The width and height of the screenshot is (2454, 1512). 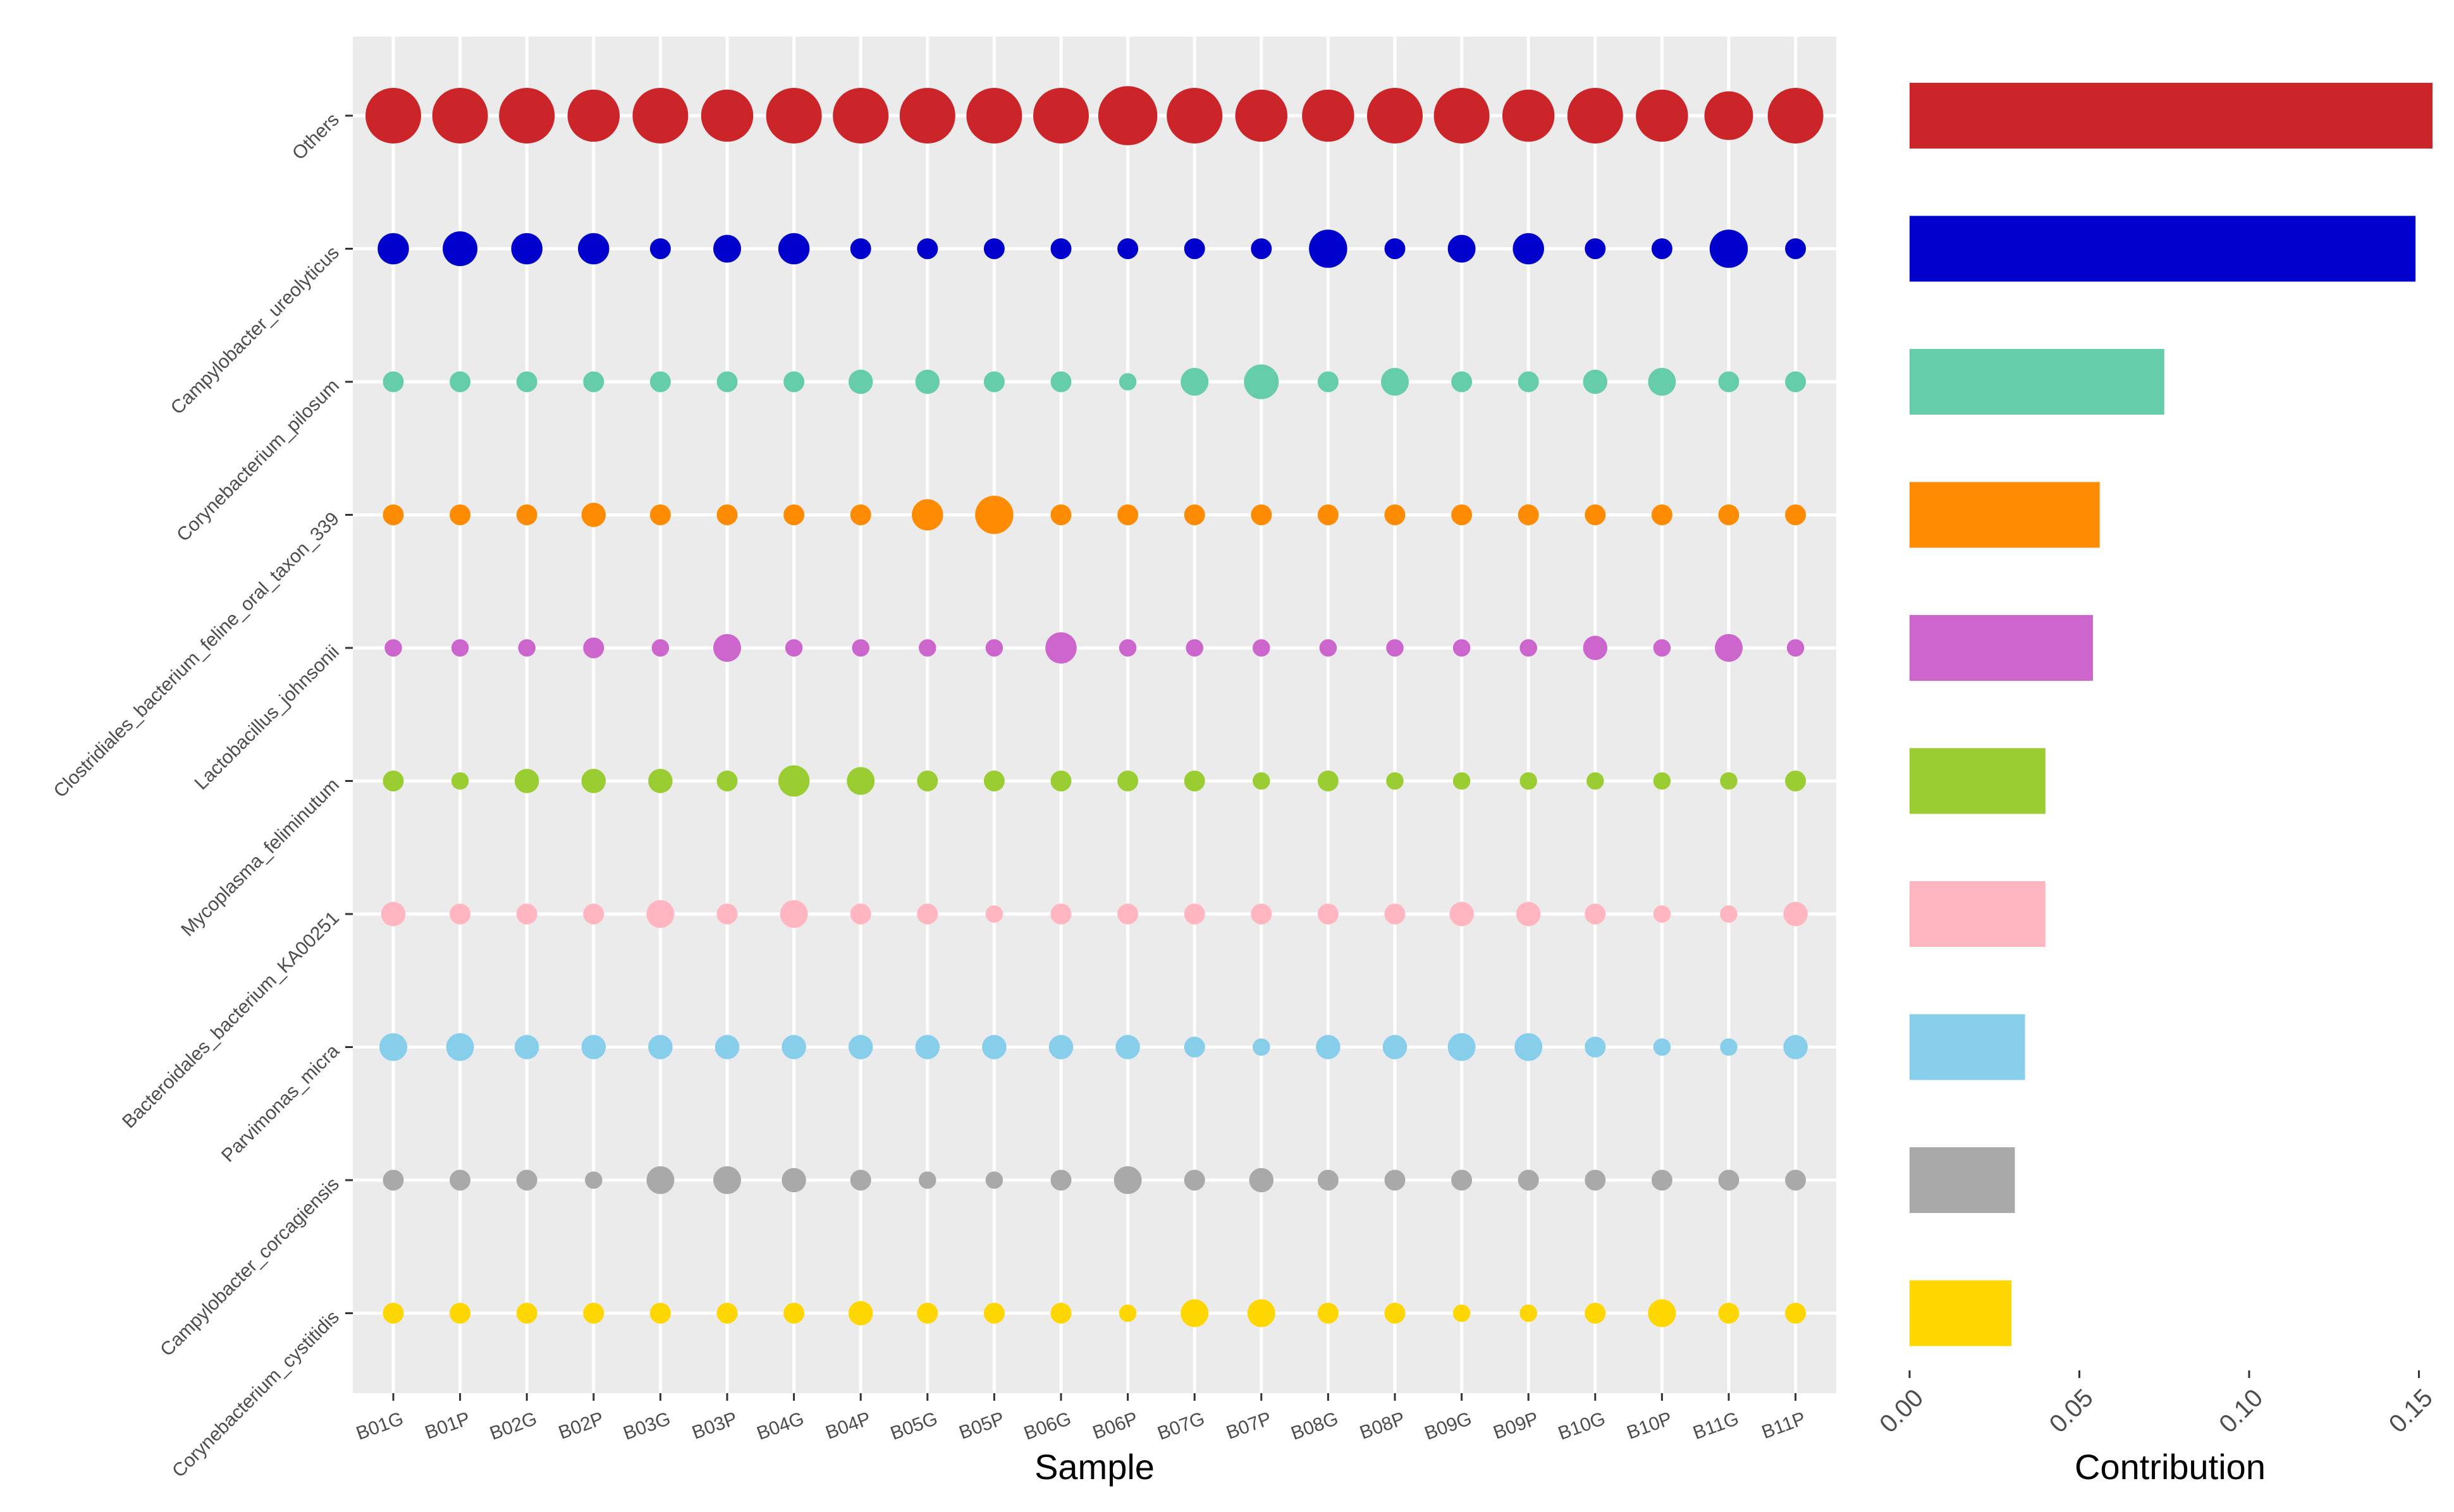 What do you see at coordinates (2170, 1467) in the screenshot?
I see `bar-chart-x-axis-title: Contribution` at bounding box center [2170, 1467].